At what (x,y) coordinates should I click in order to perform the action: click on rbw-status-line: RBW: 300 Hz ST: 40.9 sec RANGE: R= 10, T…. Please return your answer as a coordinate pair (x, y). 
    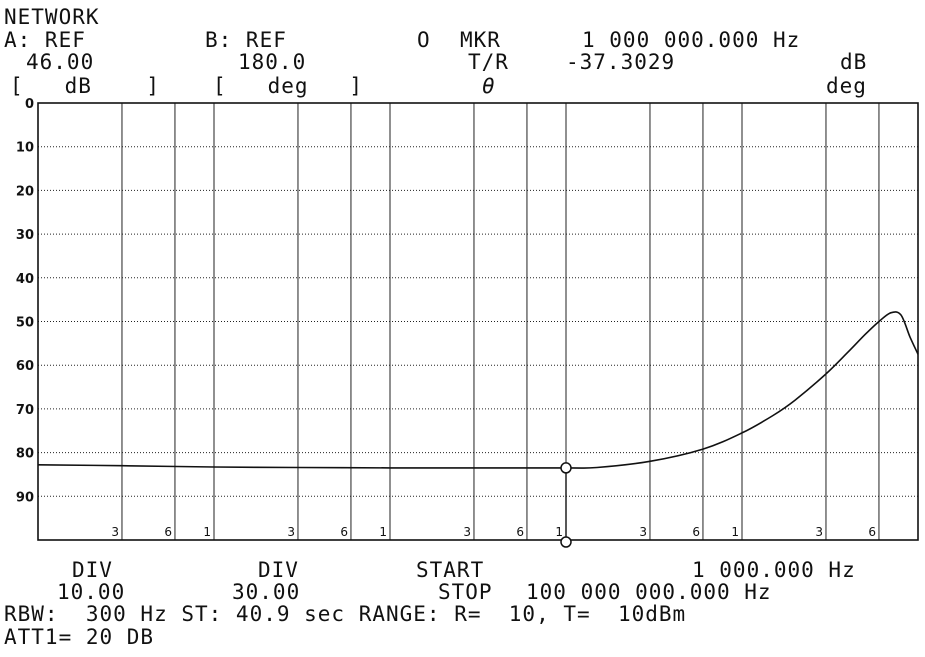
    Looking at the image, I should click on (345, 614).